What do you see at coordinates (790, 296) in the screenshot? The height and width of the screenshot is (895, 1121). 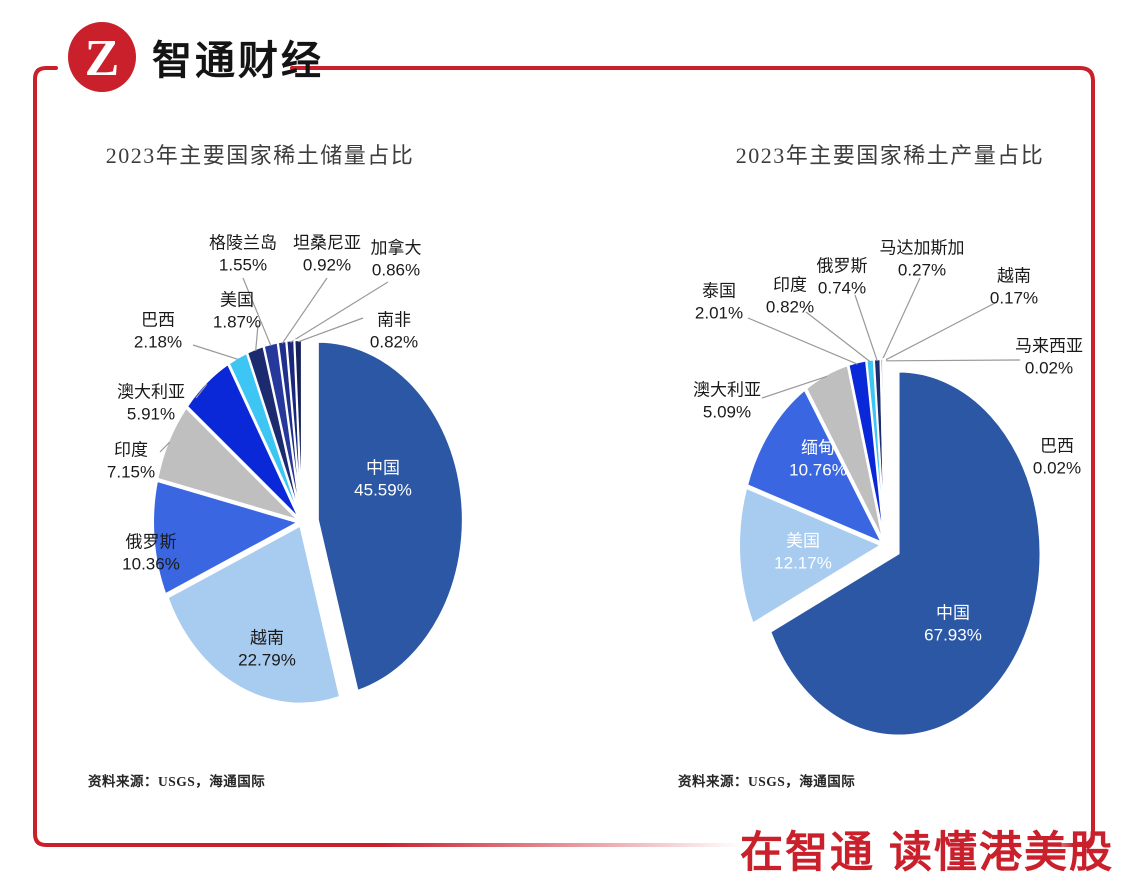 I see `pie-label-1-5: 印度 0.82%` at bounding box center [790, 296].